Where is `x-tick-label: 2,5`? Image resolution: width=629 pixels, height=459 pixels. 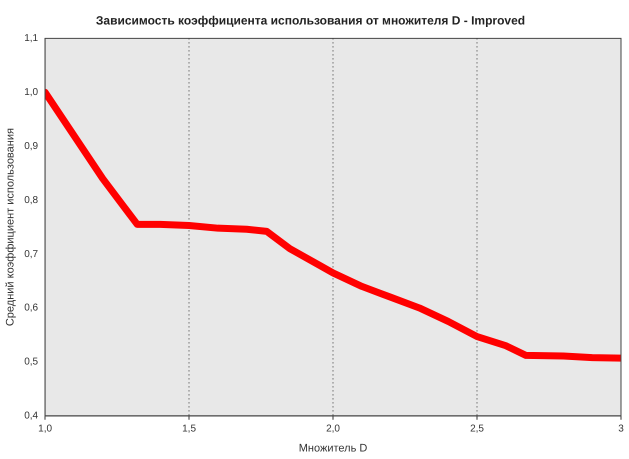
x-tick-label: 2,5 is located at coordinates (477, 429).